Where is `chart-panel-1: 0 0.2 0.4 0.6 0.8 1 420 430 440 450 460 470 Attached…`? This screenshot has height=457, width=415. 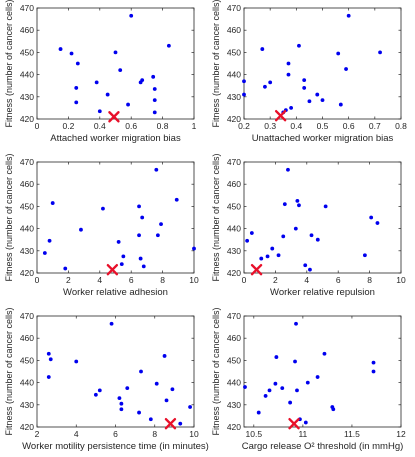 chart-panel-1: 0 0.2 0.4 0.6 0.8 1 420 430 440 450 460 470 Attached… is located at coordinates (100, 72).